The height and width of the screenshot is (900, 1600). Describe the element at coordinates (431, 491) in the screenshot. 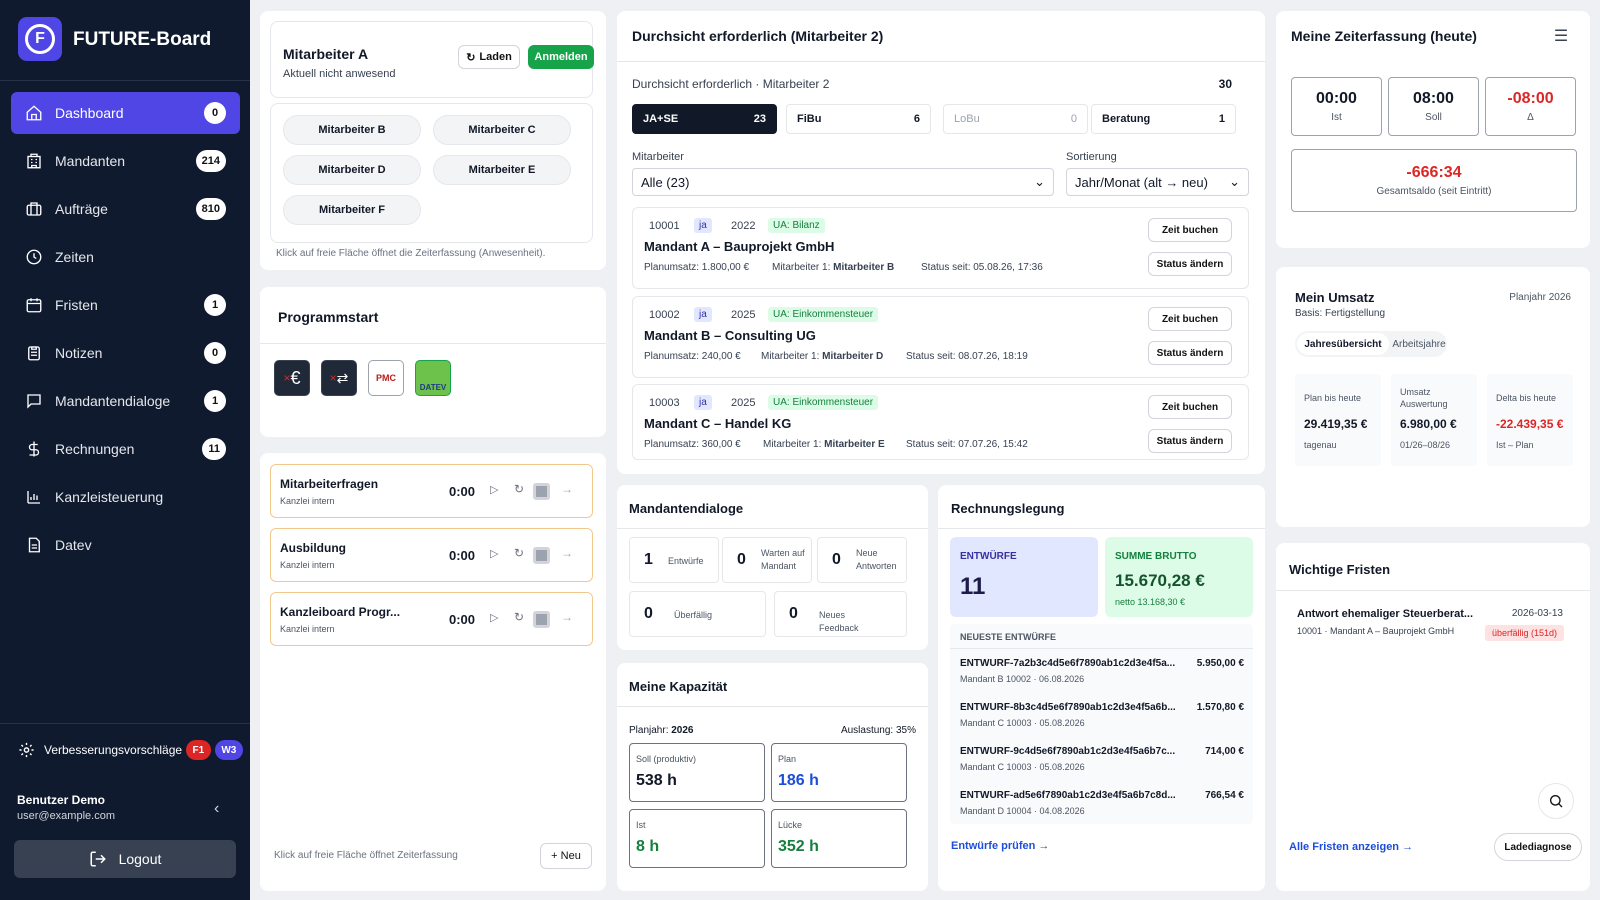

I see `timer-item: Mitarbeiterfragen Kanzlei intern 0:00 ▷ ↻ →` at that location.